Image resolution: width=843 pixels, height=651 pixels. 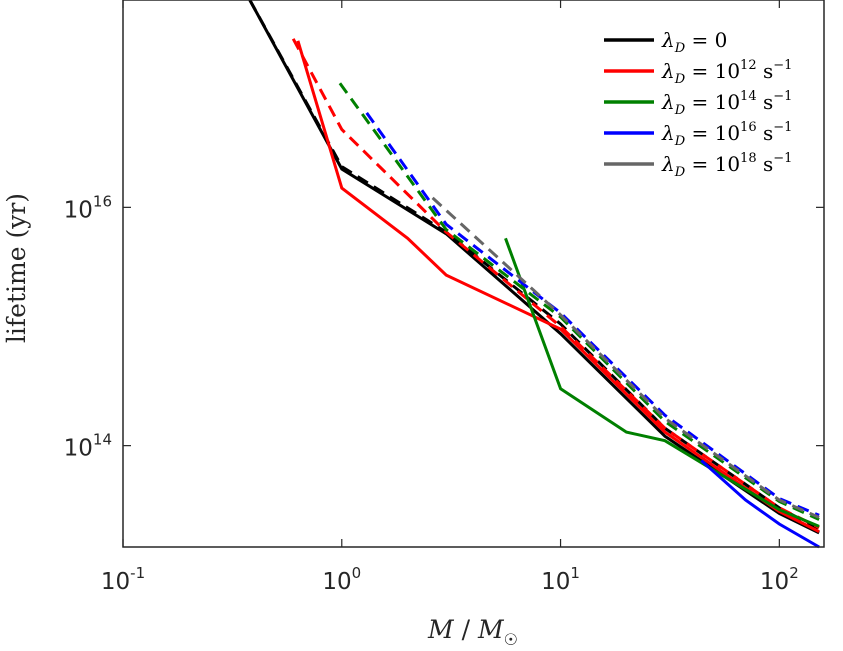 I want to click on legend-label-3: λD = 1016 s−1, so click(x=726, y=134).